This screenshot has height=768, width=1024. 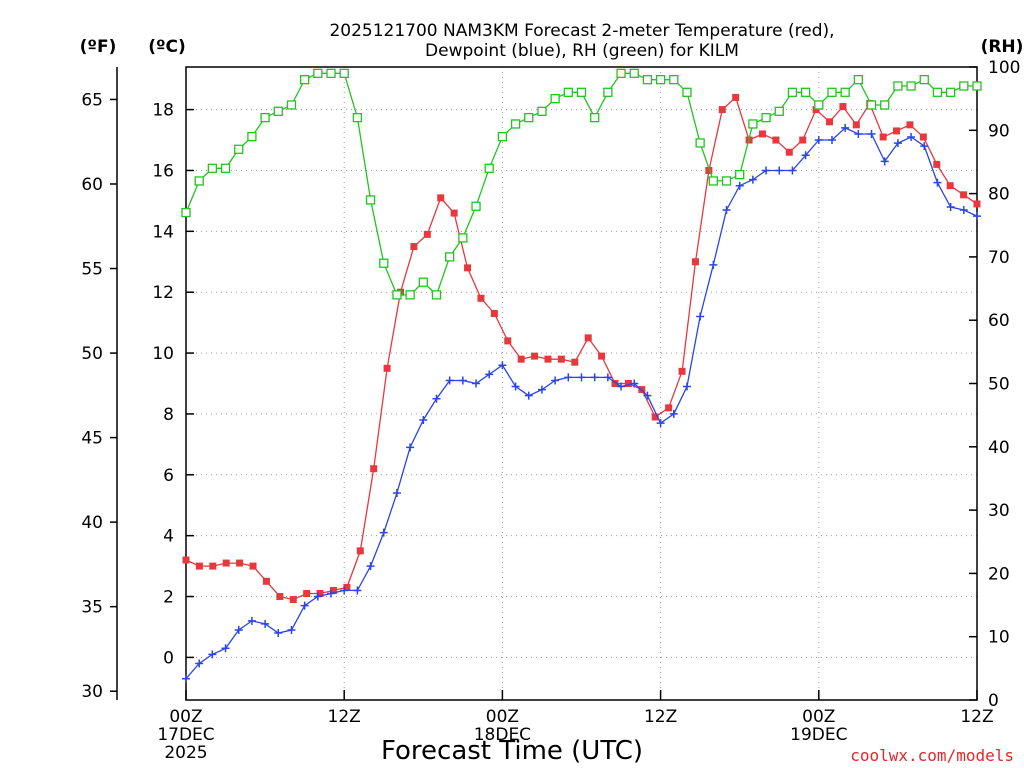 What do you see at coordinates (92, 354) in the screenshot?
I see `fahrenheit-tick-label: 50` at bounding box center [92, 354].